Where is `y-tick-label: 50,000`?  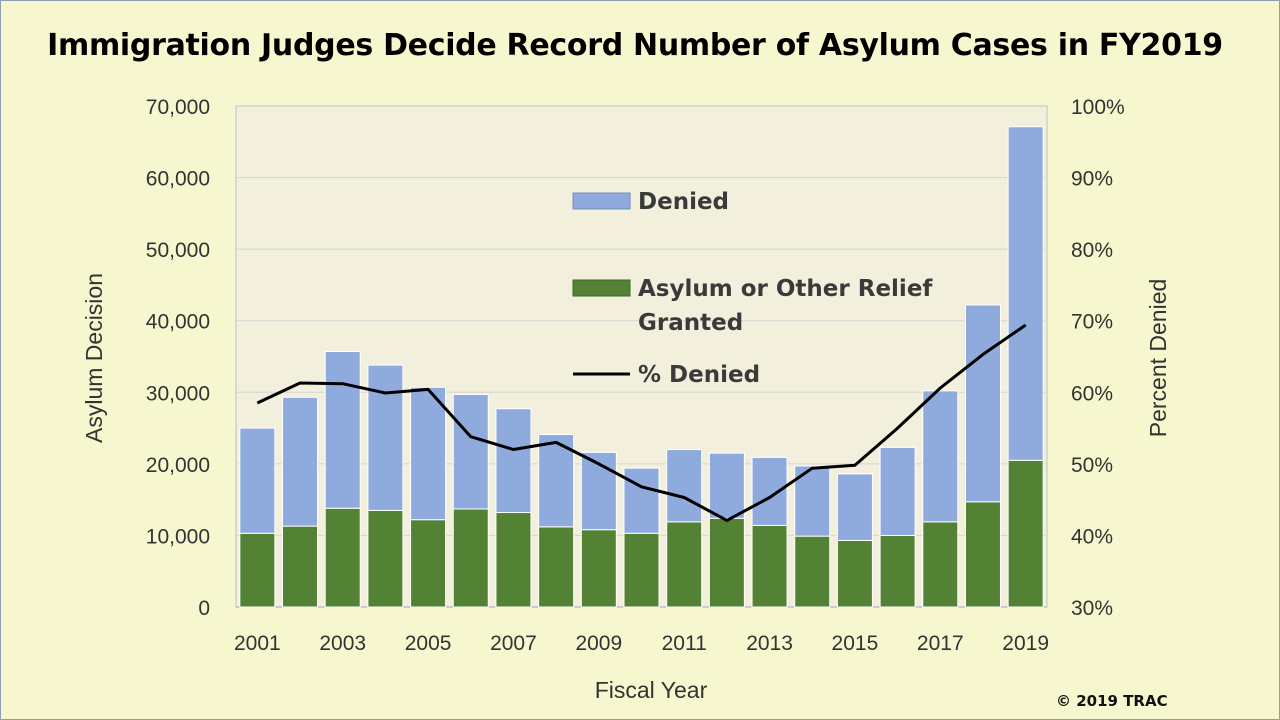
y-tick-label: 50,000 is located at coordinates (178, 250).